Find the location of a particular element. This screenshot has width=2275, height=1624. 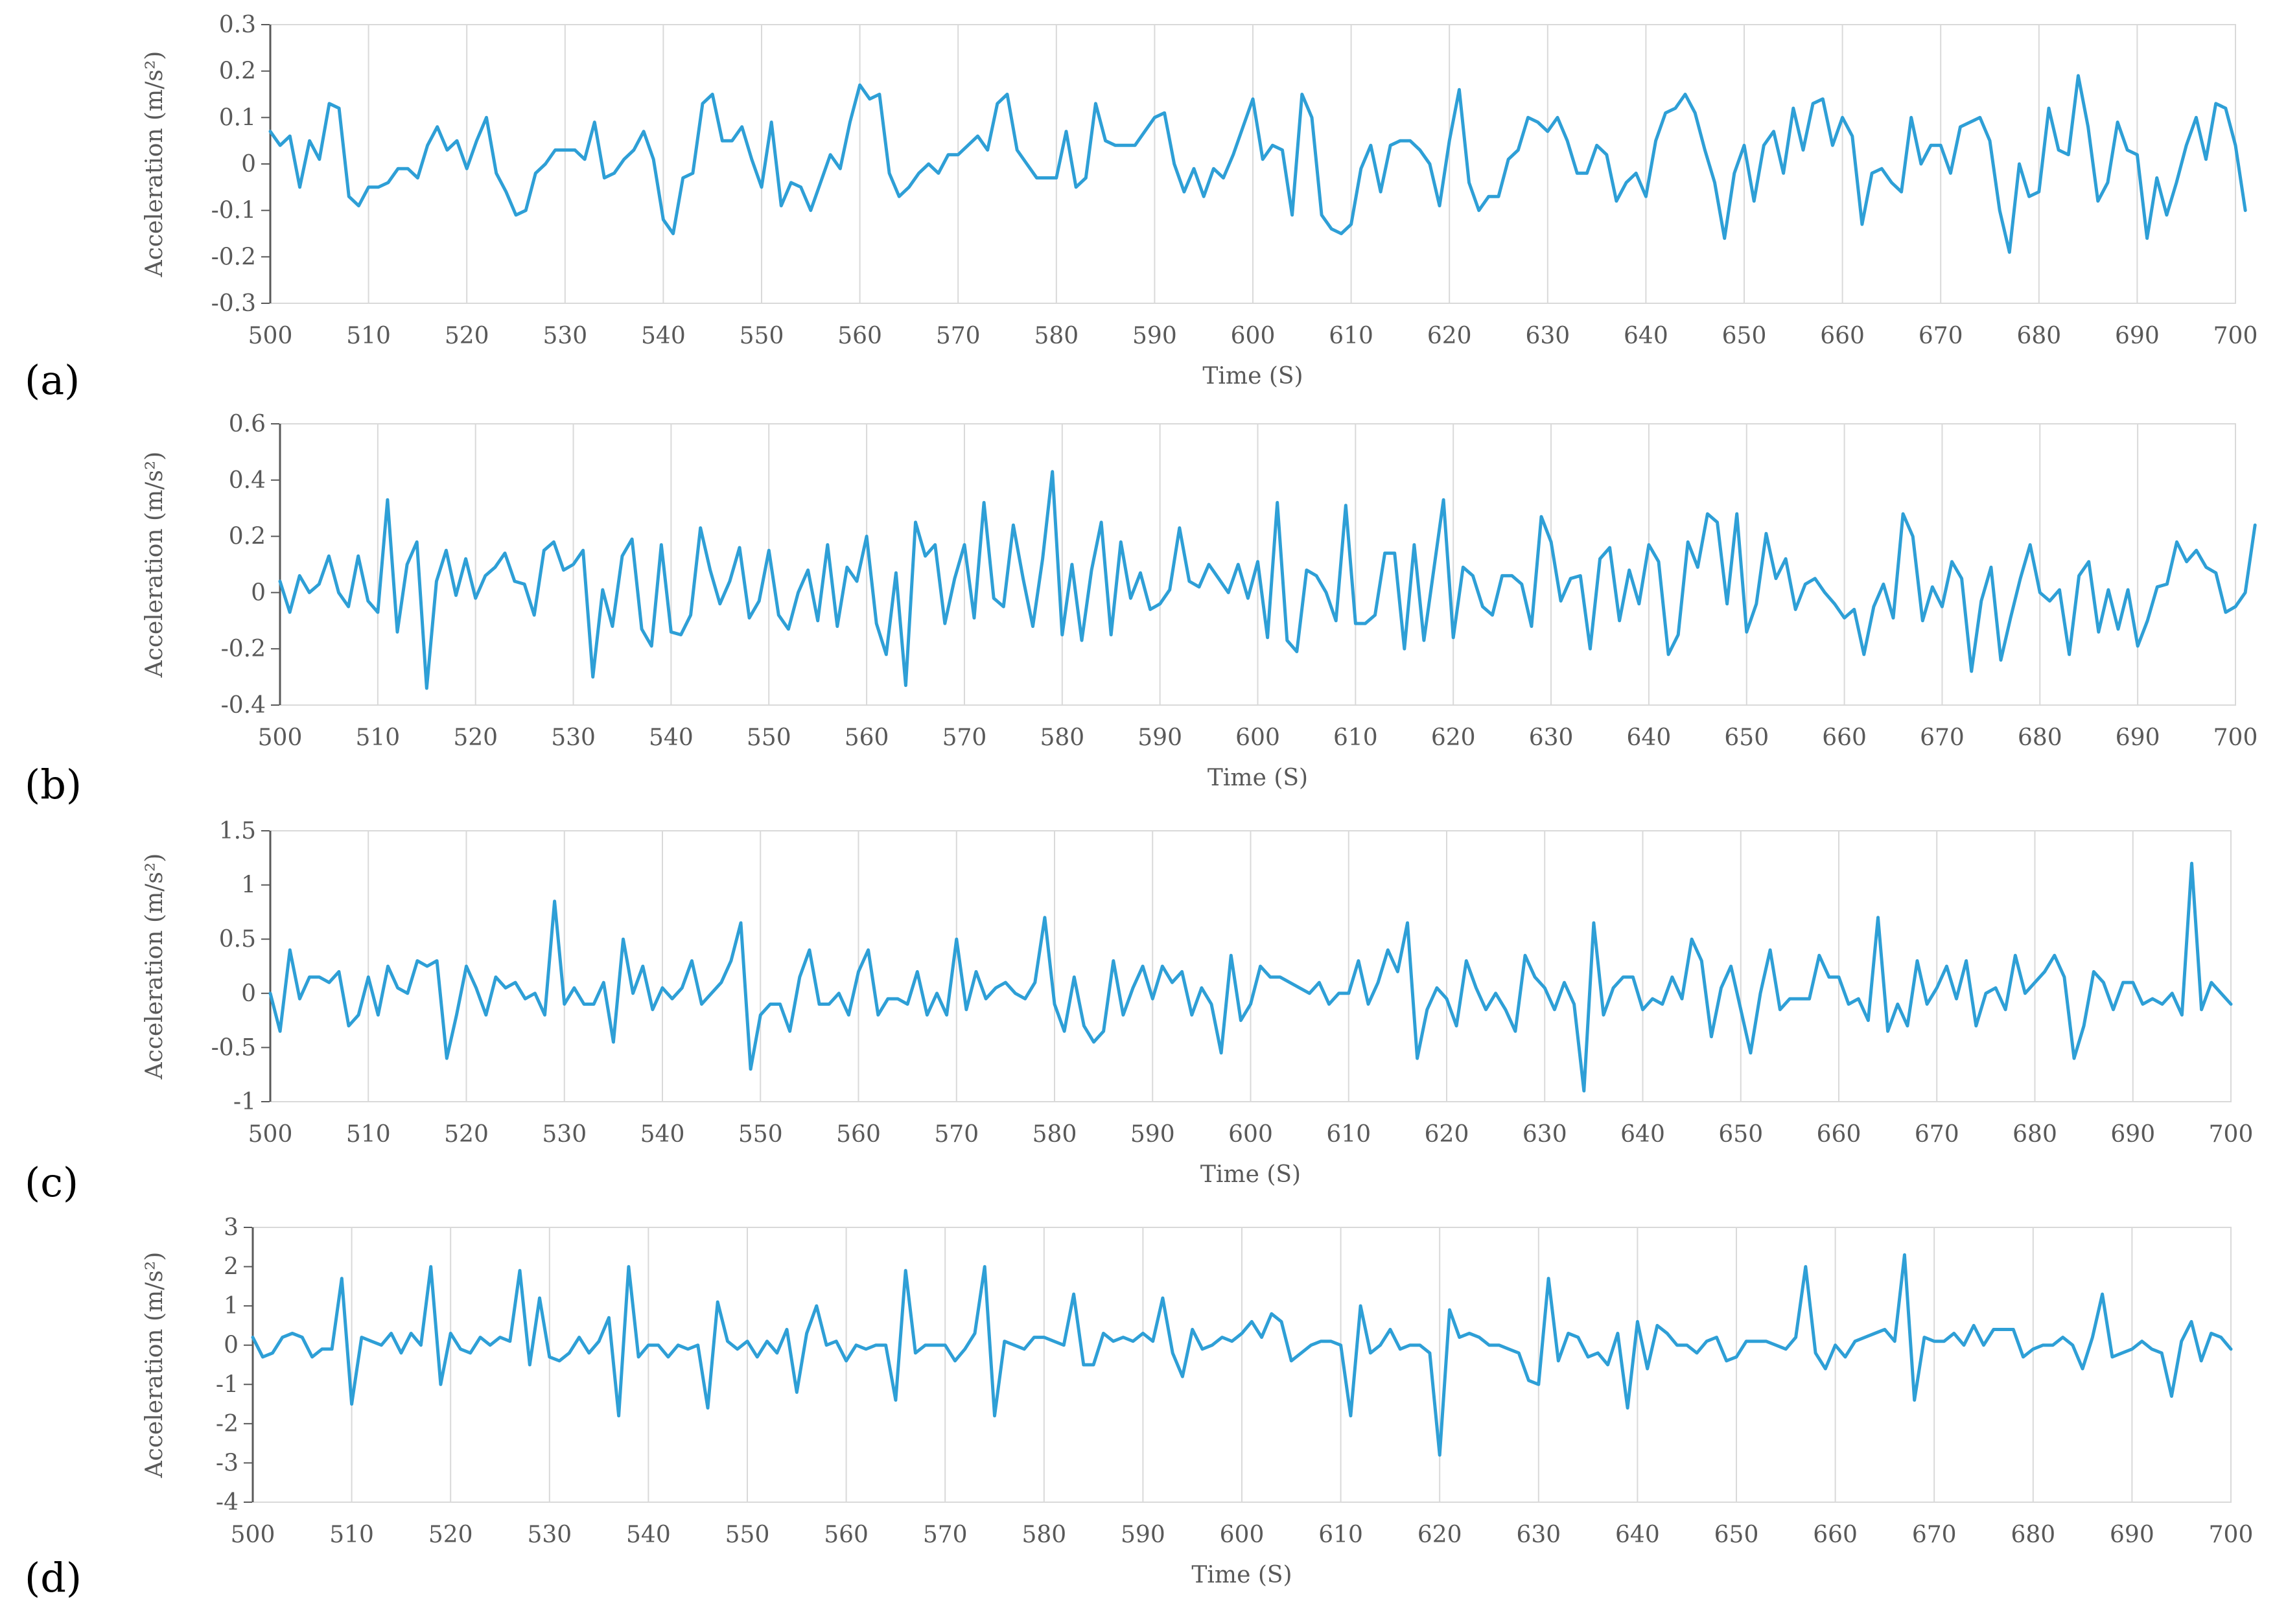

y-tick-label: -0.5 is located at coordinates (233, 1047).